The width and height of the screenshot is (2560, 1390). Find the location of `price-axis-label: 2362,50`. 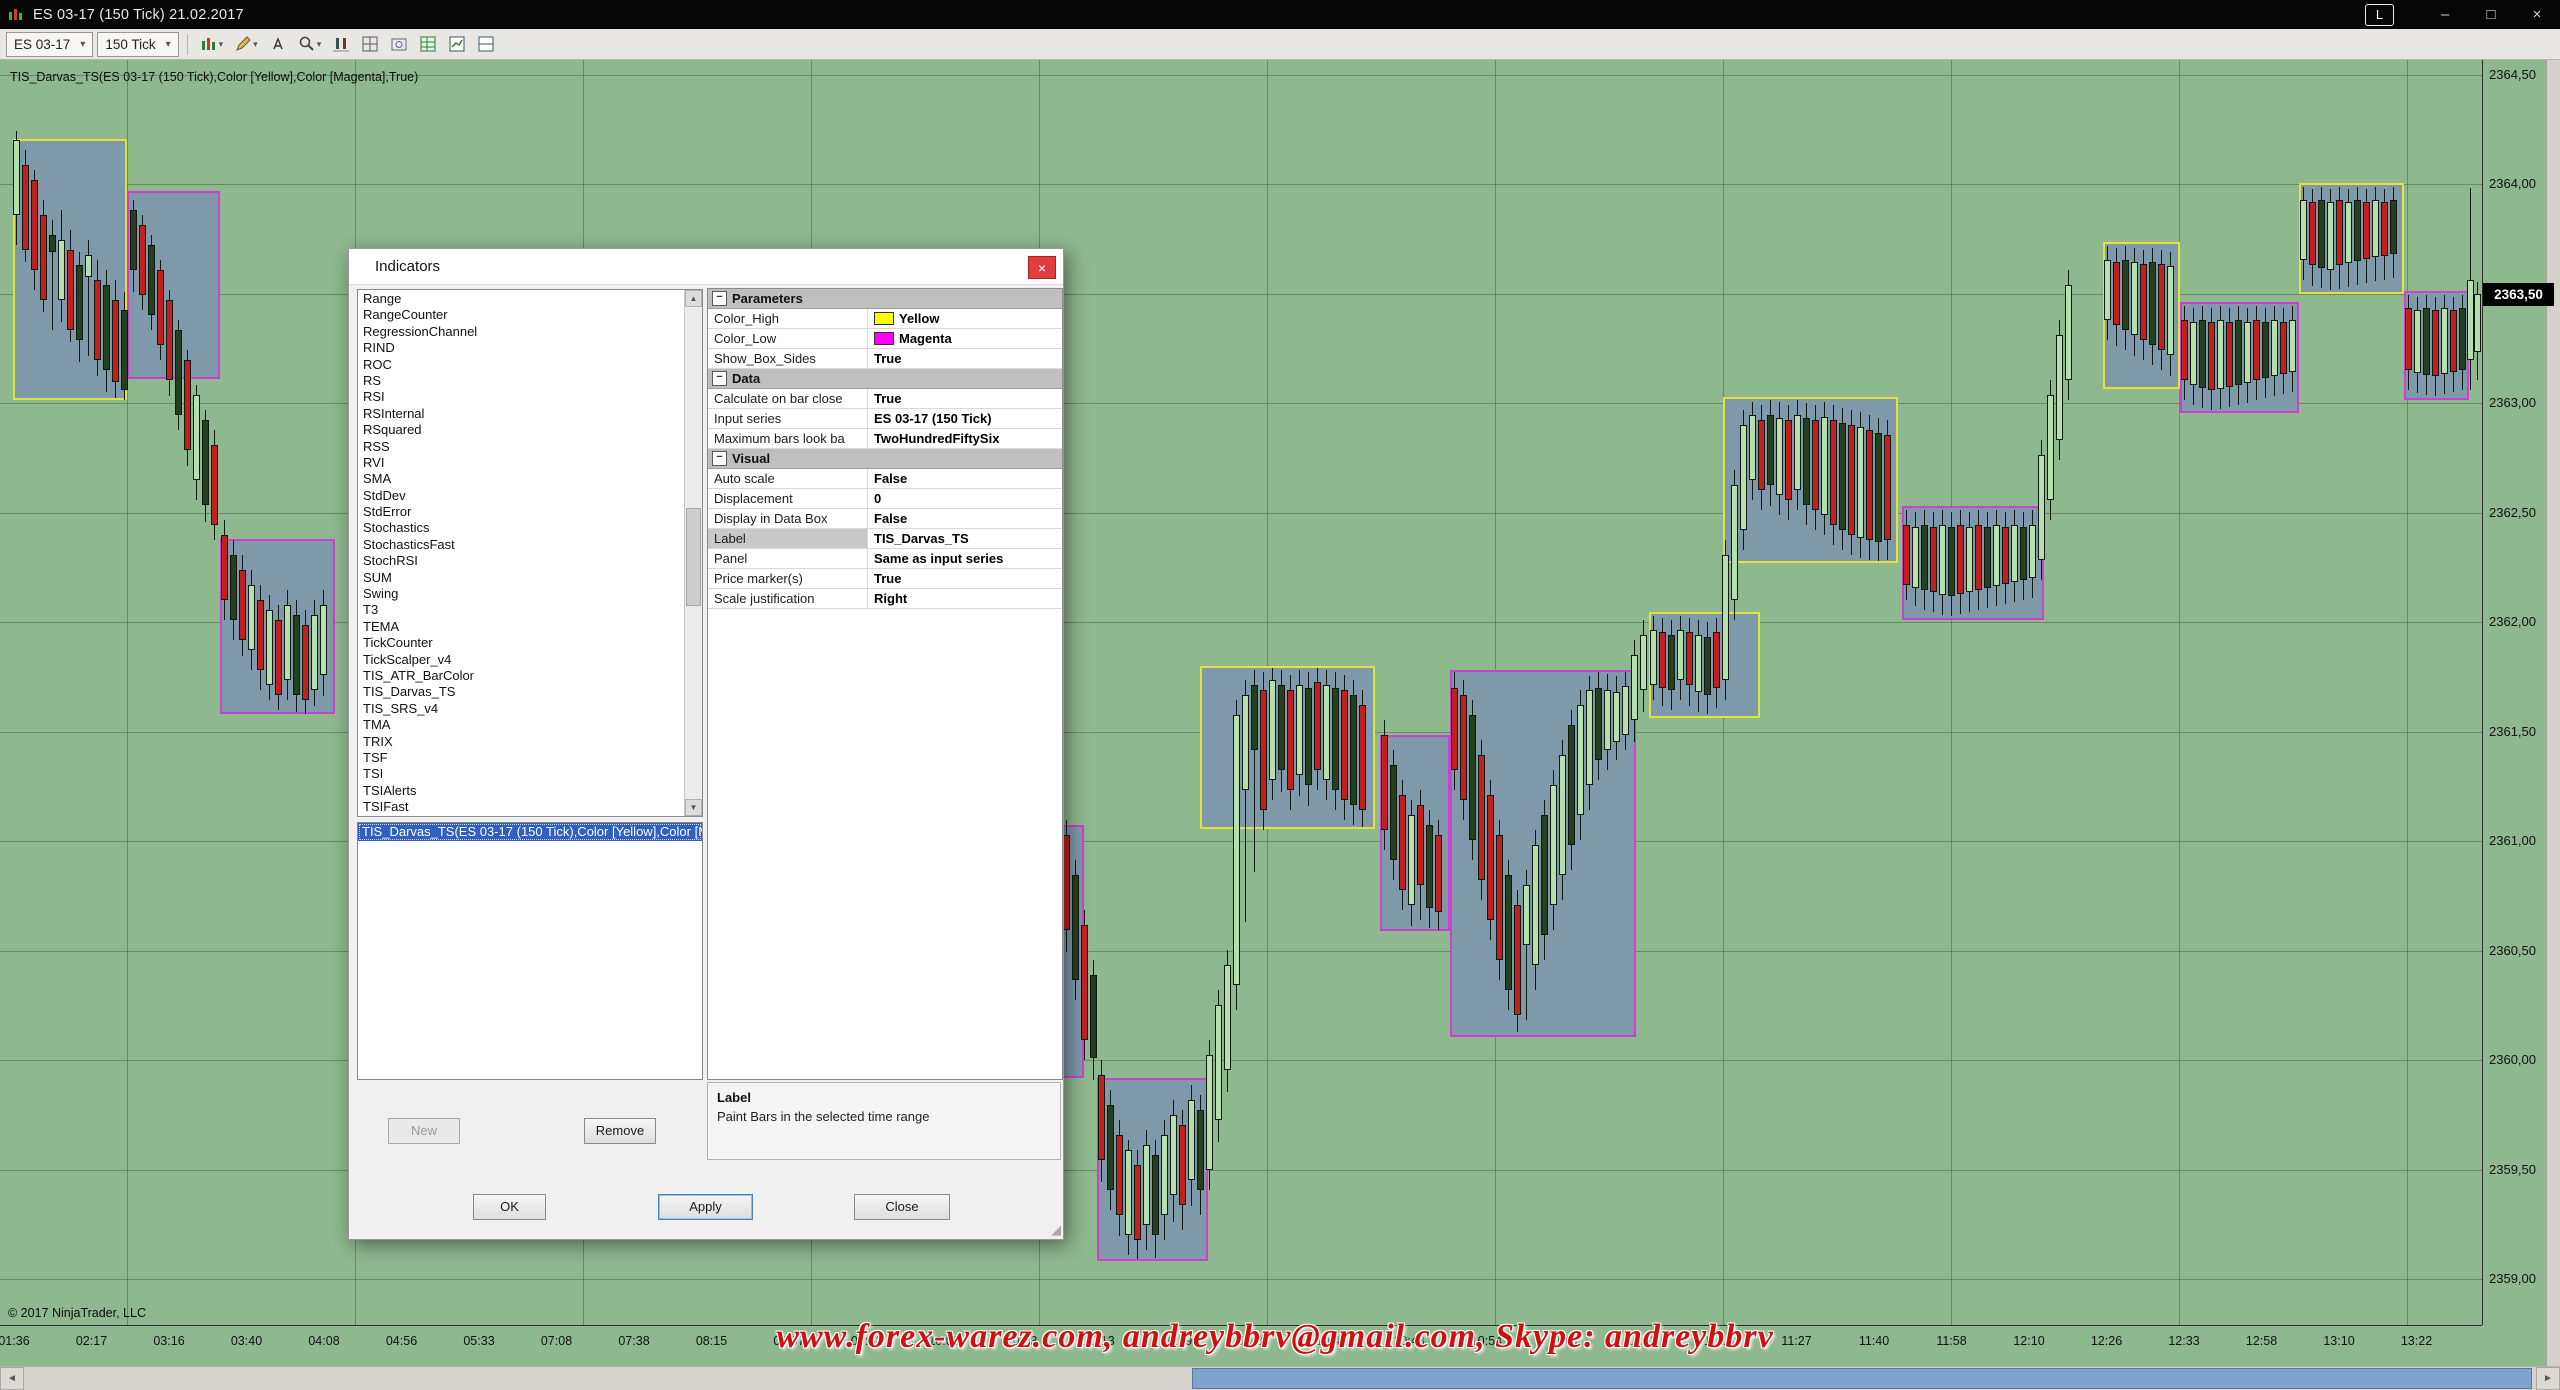

price-axis-label: 2362,50 is located at coordinates (2512, 512).